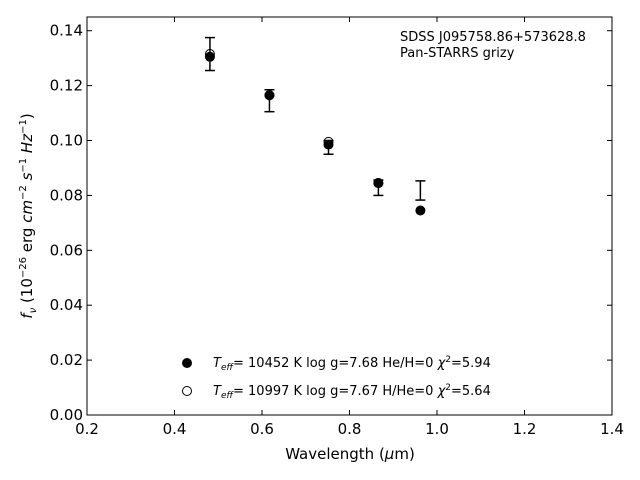  I want to click on x-axis-title: Wavelength (μm), so click(350, 454).